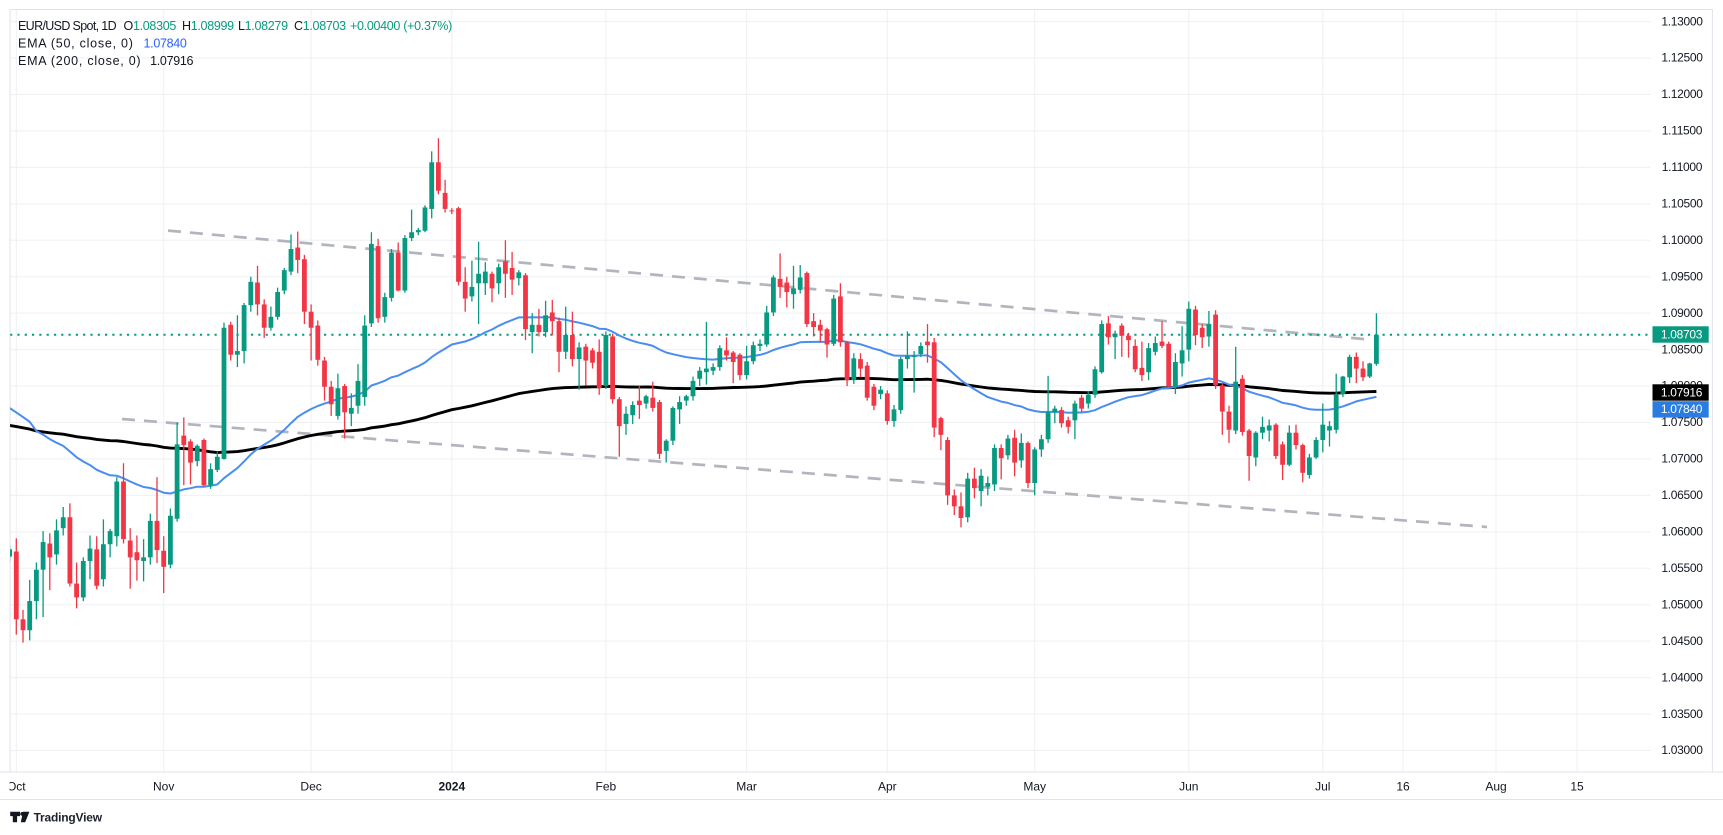 Image resolution: width=1723 pixels, height=835 pixels. Describe the element at coordinates (208, 26) in the screenshot. I see `svg-text: H1.08999` at that location.